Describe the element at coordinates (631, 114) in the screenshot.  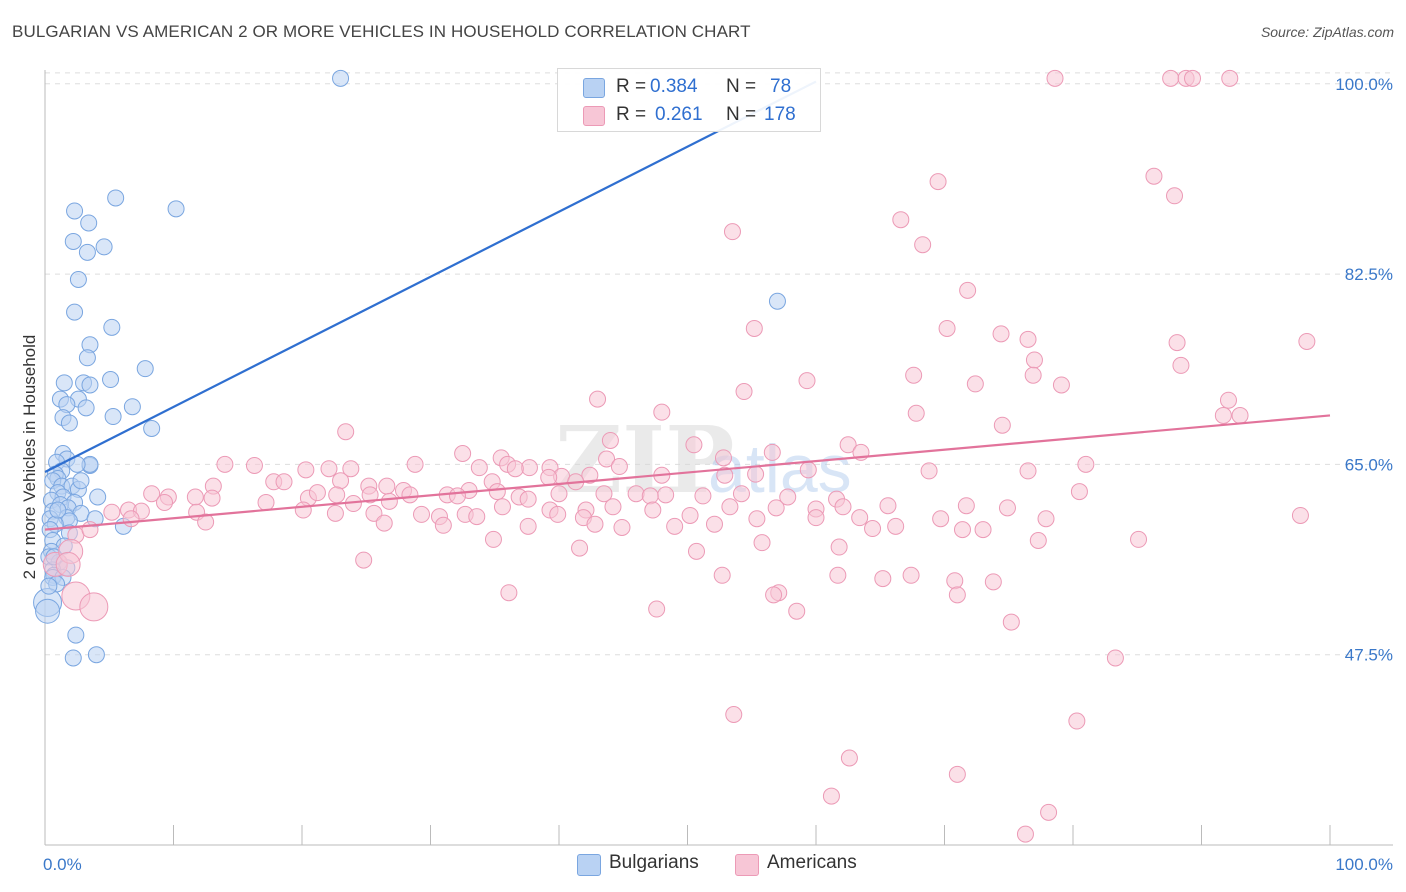
I see `legend-r-label: R =` at that location.